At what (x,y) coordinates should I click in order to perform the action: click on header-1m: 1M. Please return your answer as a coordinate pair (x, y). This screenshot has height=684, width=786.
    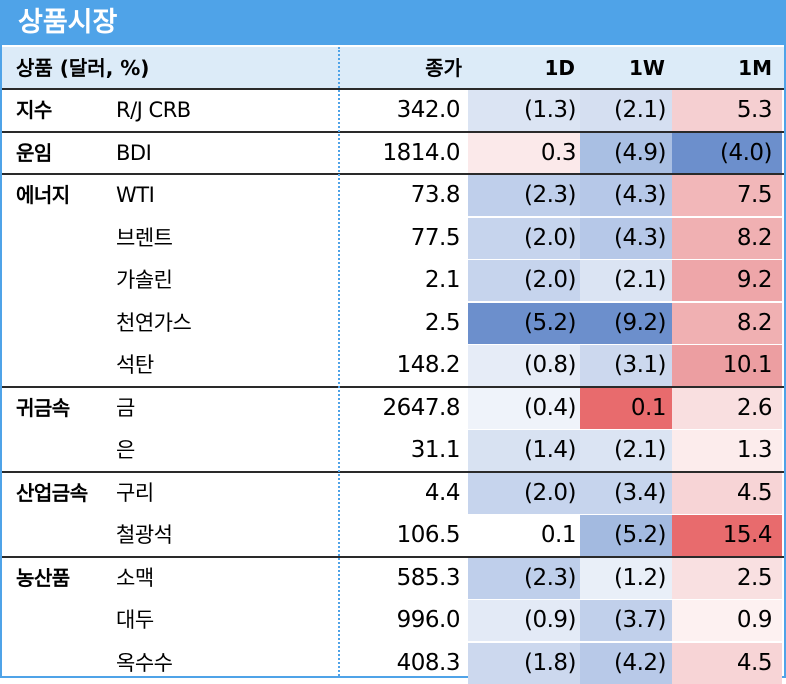
    Looking at the image, I should click on (755, 68).